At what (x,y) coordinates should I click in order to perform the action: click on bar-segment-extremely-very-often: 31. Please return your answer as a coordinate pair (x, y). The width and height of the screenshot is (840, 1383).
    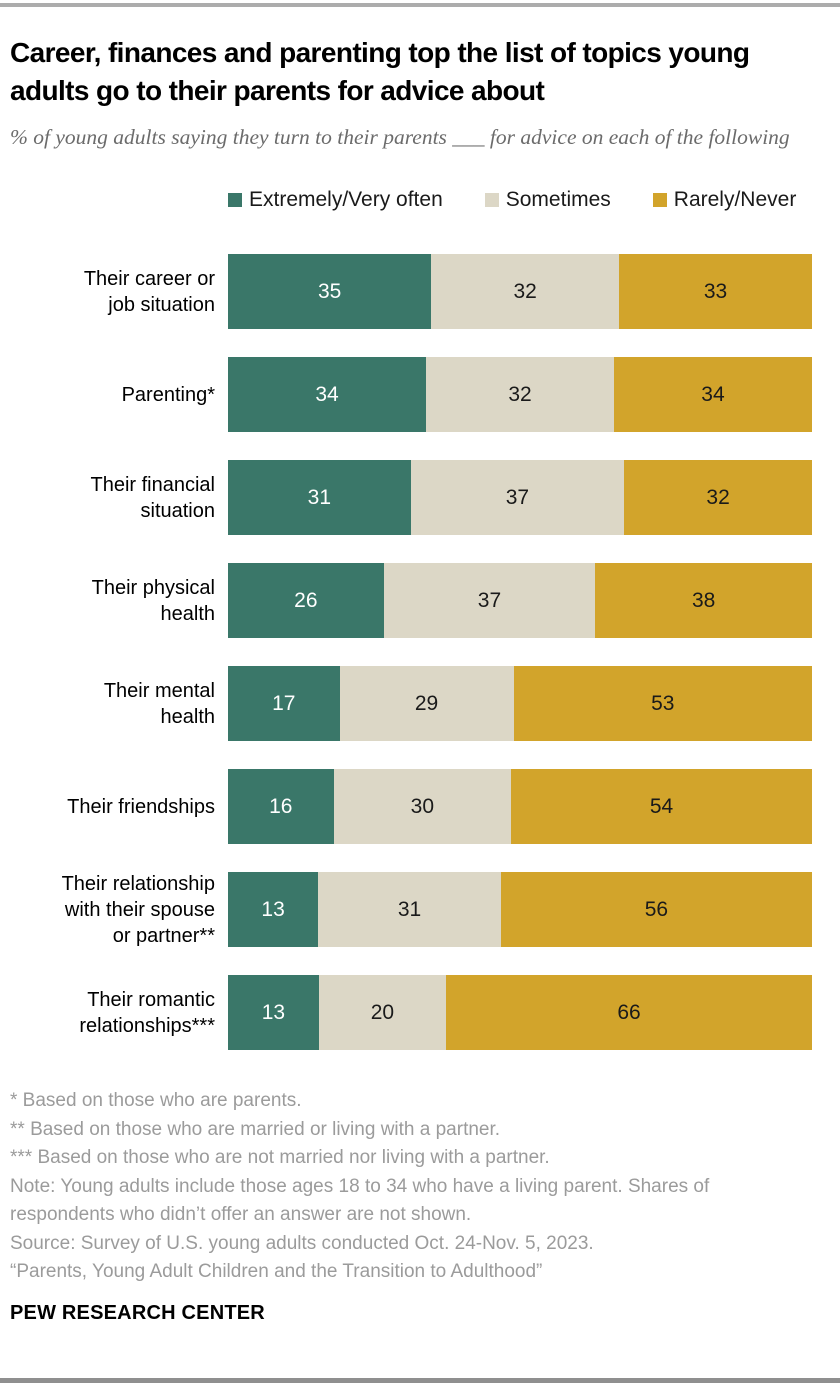
    Looking at the image, I should click on (319, 497).